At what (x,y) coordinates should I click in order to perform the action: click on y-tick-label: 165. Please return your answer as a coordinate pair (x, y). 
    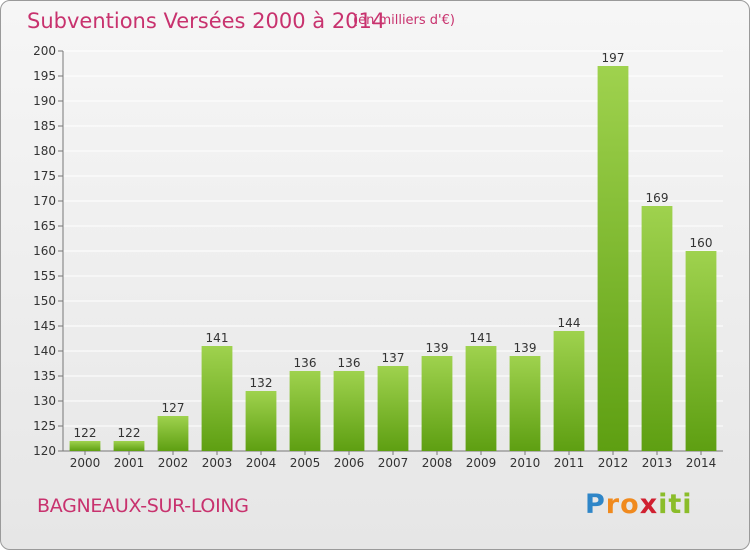
    Looking at the image, I should click on (44, 226).